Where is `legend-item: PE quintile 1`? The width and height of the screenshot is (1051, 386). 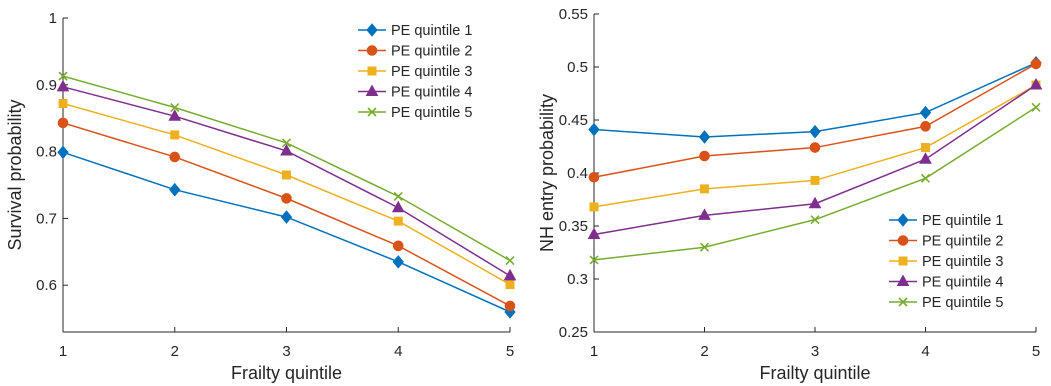 legend-item: PE quintile 1 is located at coordinates (946, 221).